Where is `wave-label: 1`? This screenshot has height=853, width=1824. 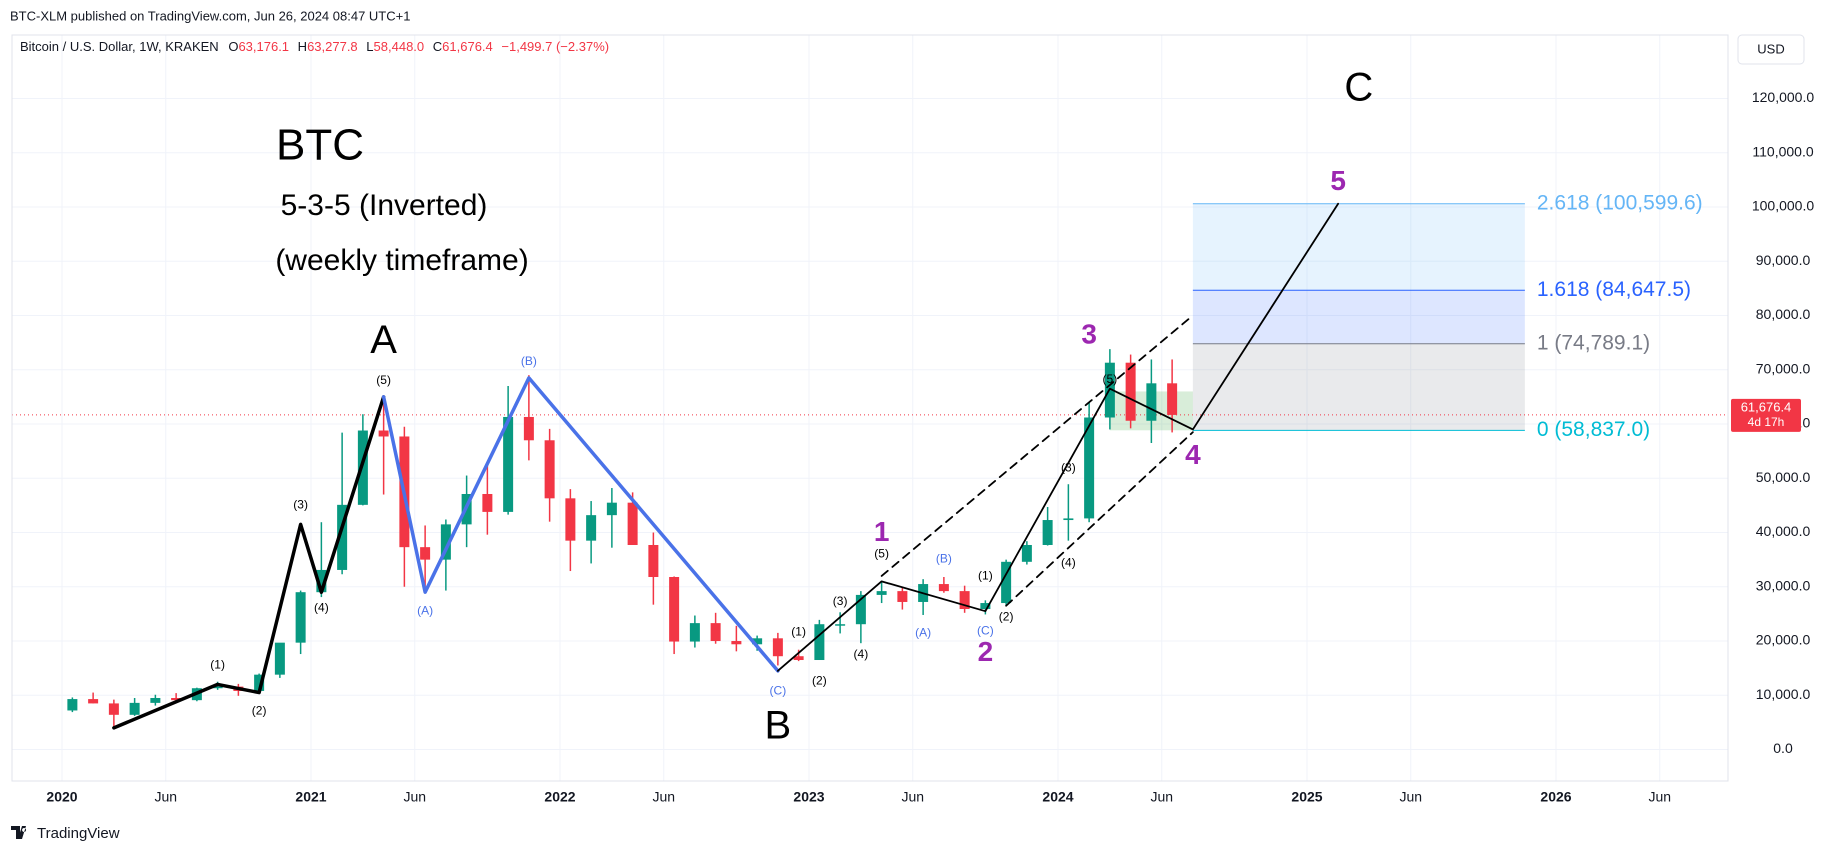
wave-label: 1 is located at coordinates (882, 531).